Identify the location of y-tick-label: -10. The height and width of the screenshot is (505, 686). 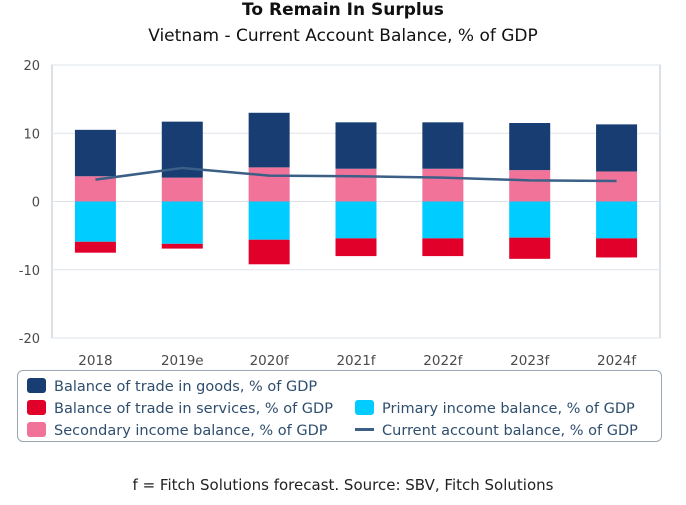
(29, 271).